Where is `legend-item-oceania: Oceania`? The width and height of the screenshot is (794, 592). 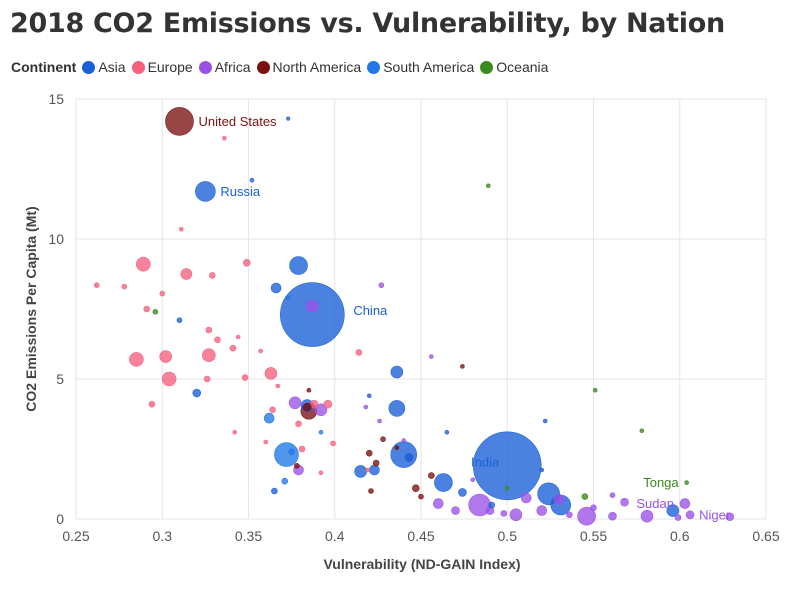 legend-item-oceania: Oceania is located at coordinates (514, 67).